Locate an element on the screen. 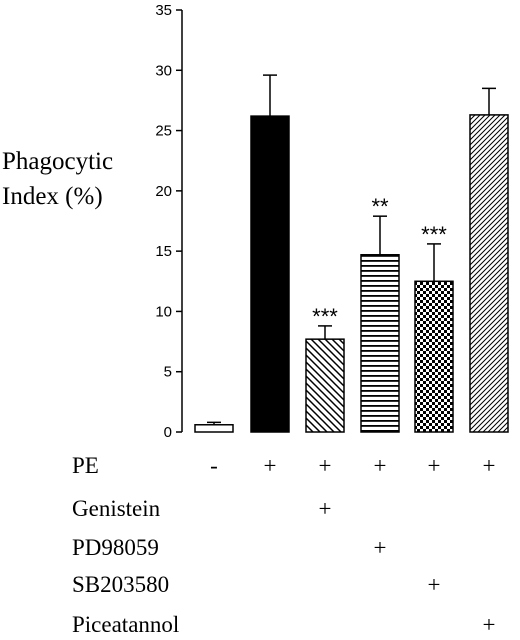  y-tick-label-15: 15 is located at coordinates (163, 251).